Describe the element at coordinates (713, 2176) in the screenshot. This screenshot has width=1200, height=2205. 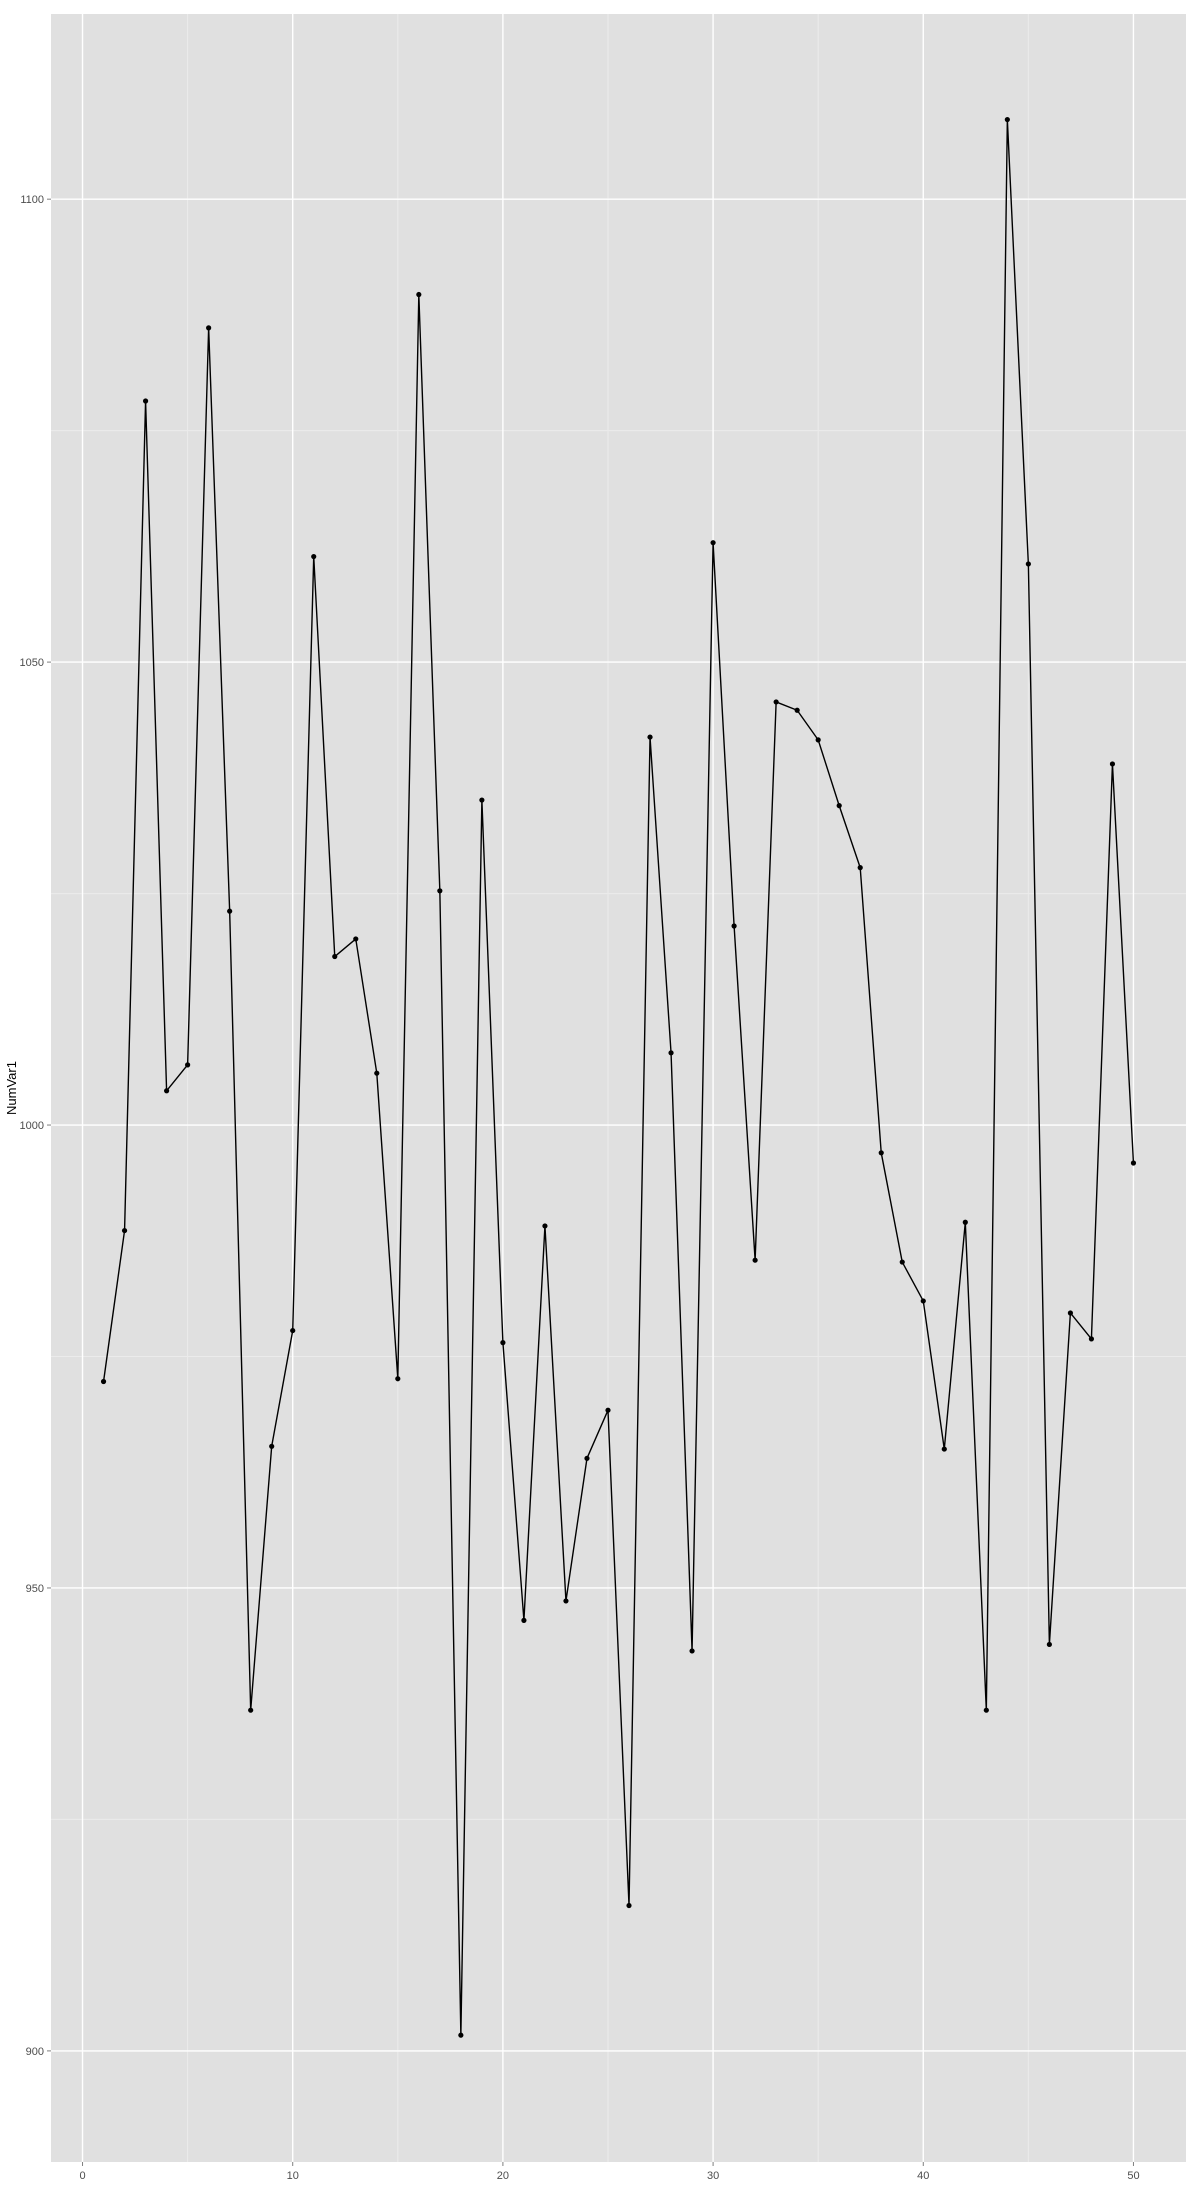
I see `x-tick-label: 30` at that location.